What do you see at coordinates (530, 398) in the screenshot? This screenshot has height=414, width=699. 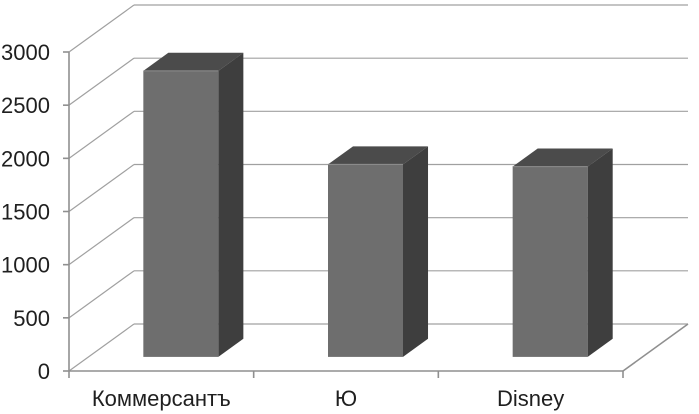 I see `x-category-label: Disney` at bounding box center [530, 398].